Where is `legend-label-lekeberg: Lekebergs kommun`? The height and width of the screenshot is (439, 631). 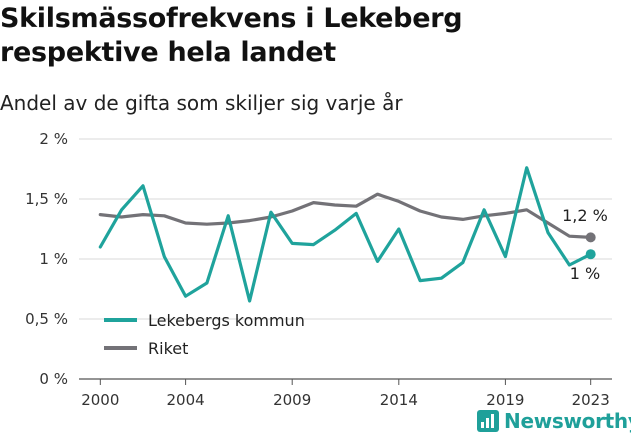
legend-label-lekeberg: Lekebergs kommun is located at coordinates (226, 320).